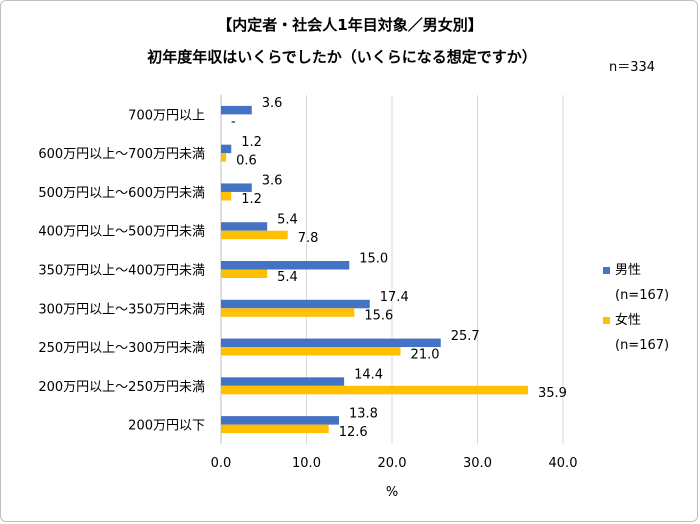  What do you see at coordinates (394, 297) in the screenshot?
I see `data-label-male: 17.4` at bounding box center [394, 297].